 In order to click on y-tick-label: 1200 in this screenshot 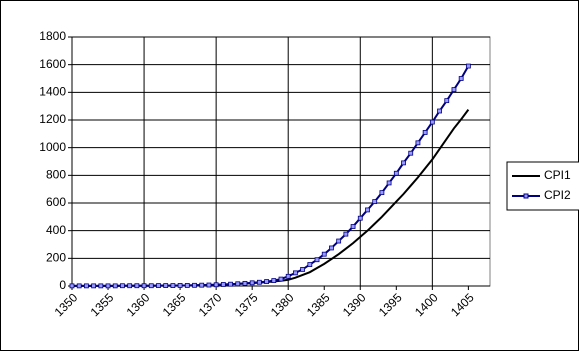, I will do `click(52, 119)`.